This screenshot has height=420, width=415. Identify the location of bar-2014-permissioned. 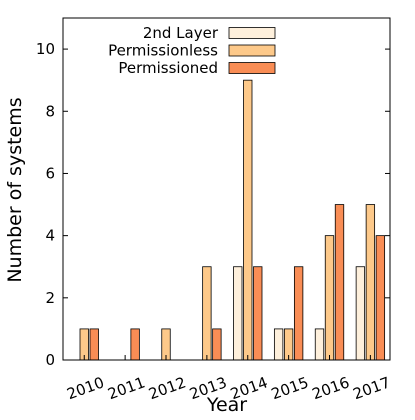
(258, 313).